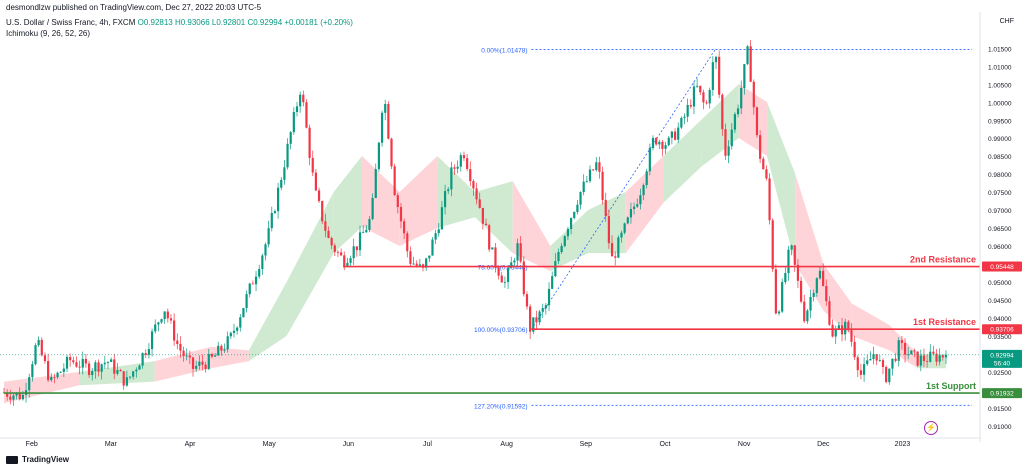 This screenshot has height=470, width=1024. Describe the element at coordinates (931, 428) in the screenshot. I see `lightning-bolt-icon: ⚡` at that location.